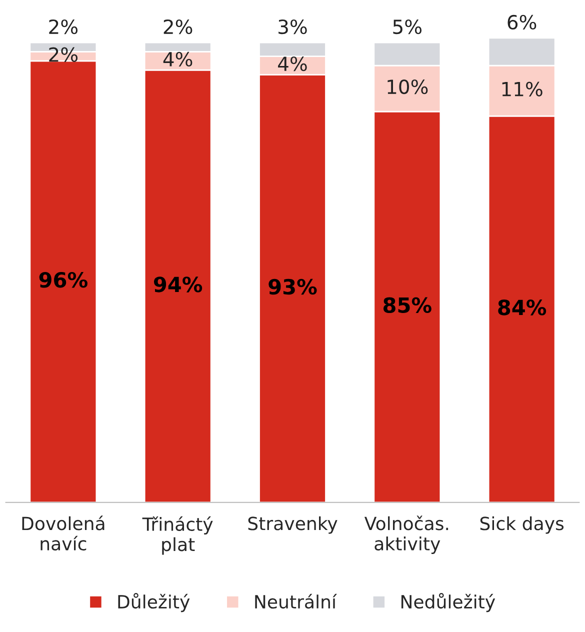  What do you see at coordinates (406, 535) in the screenshot?
I see `x-tick-label: Volnočas. aktivity` at bounding box center [406, 535].